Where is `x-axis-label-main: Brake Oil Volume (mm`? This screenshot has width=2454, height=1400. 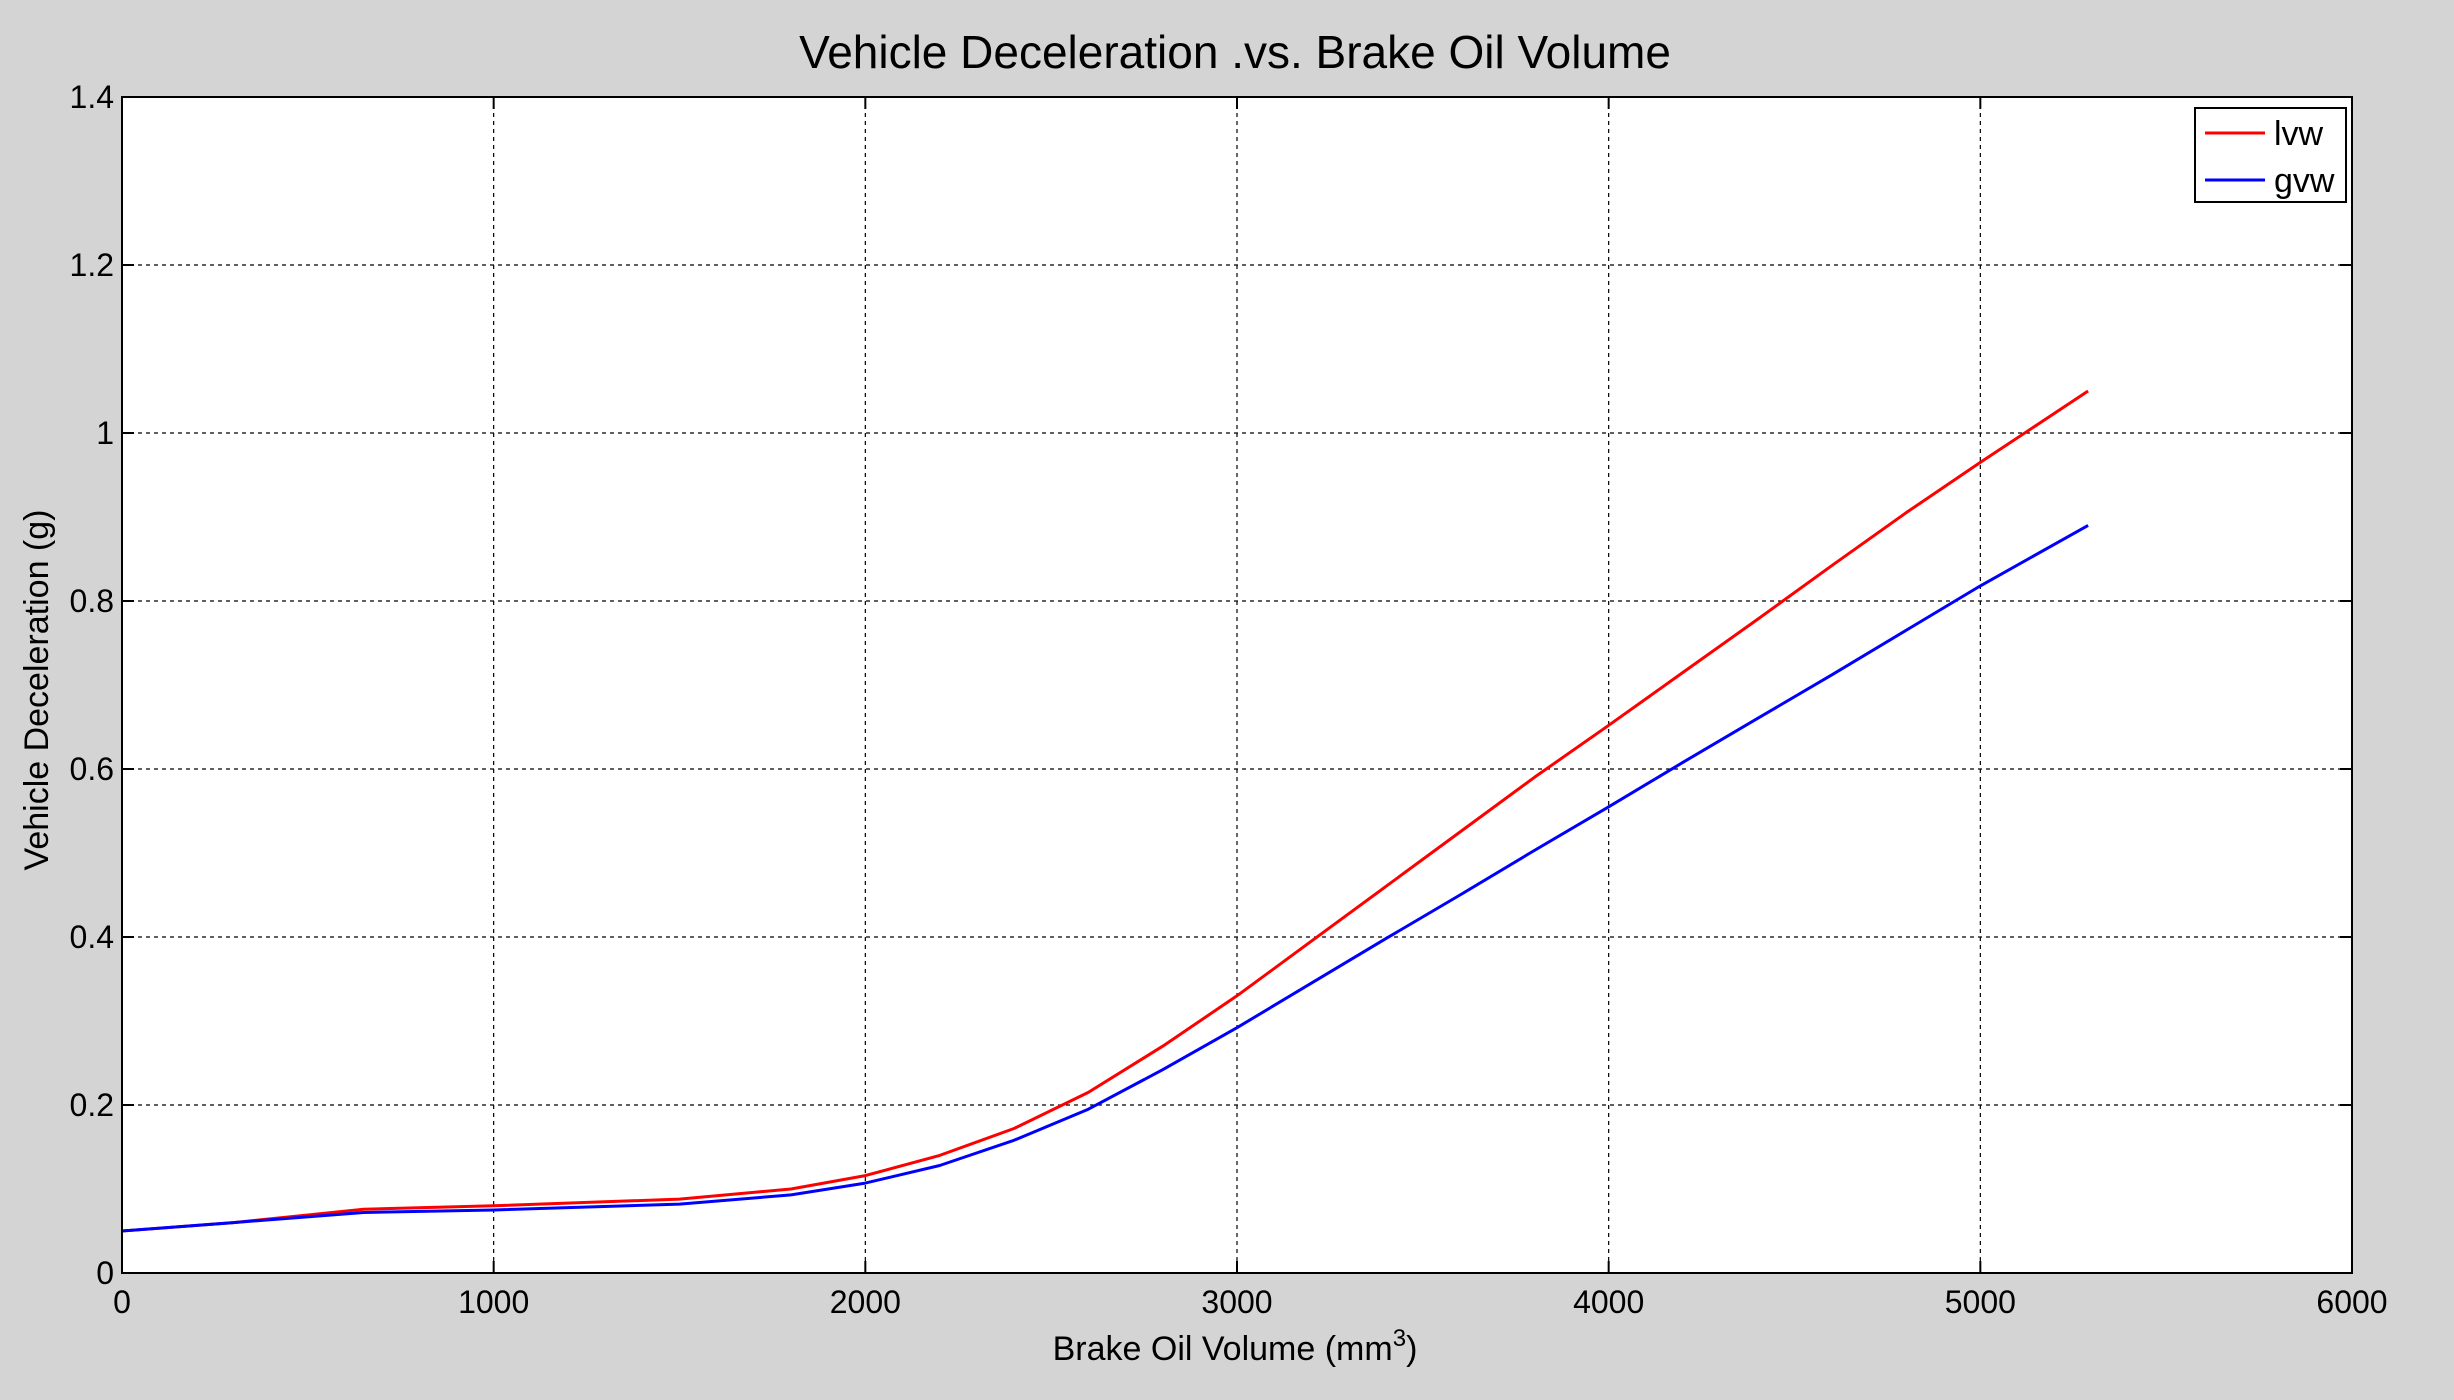
x-axis-label-main: Brake Oil Volume (mm is located at coordinates (1223, 1349).